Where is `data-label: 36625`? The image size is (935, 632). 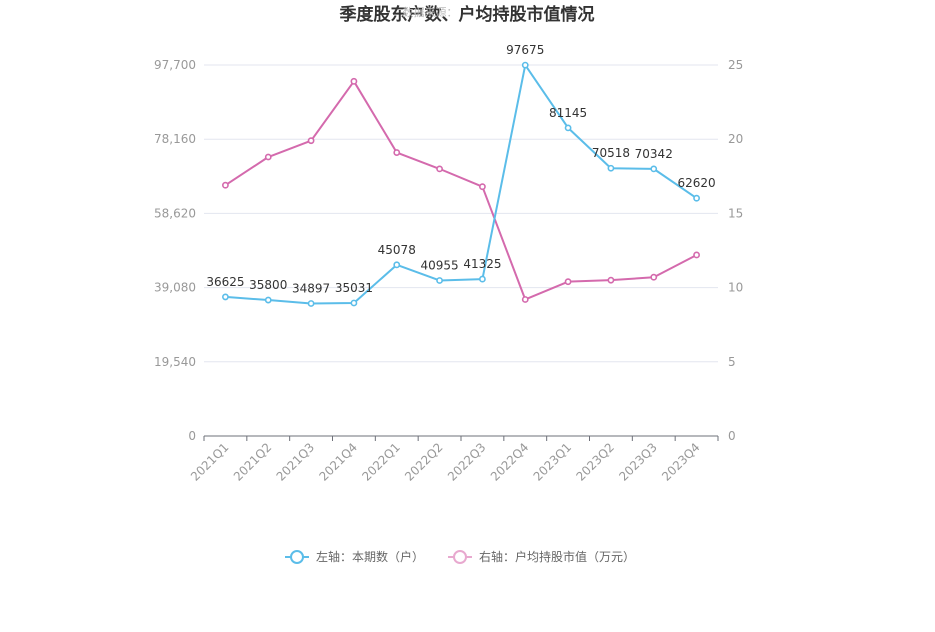
data-label: 36625 is located at coordinates (225, 282).